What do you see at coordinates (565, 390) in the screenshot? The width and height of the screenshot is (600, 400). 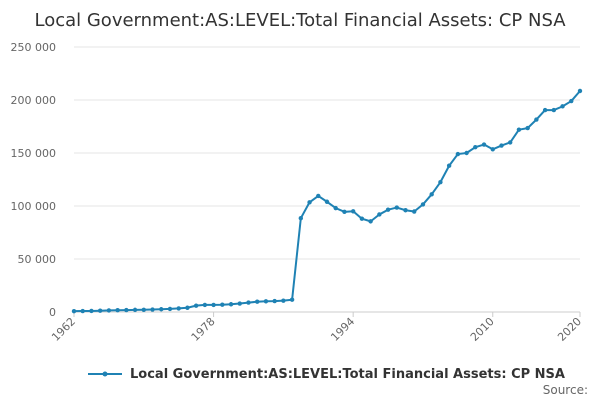 I see `source-label: Source:` at bounding box center [565, 390].